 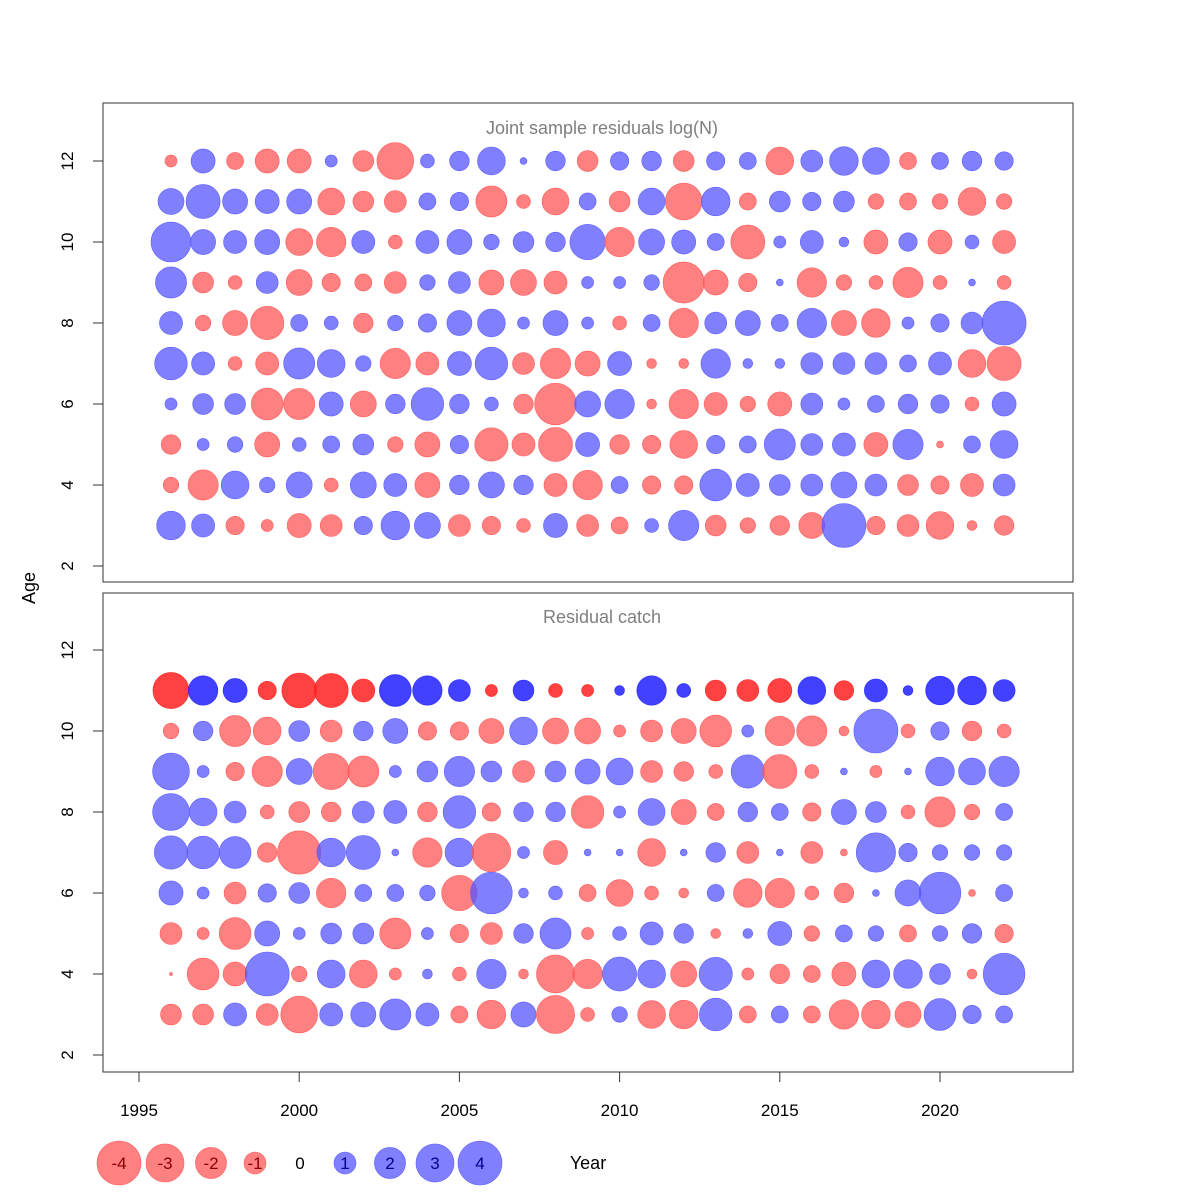 I want to click on x-axis-title: Year, so click(x=588, y=1163).